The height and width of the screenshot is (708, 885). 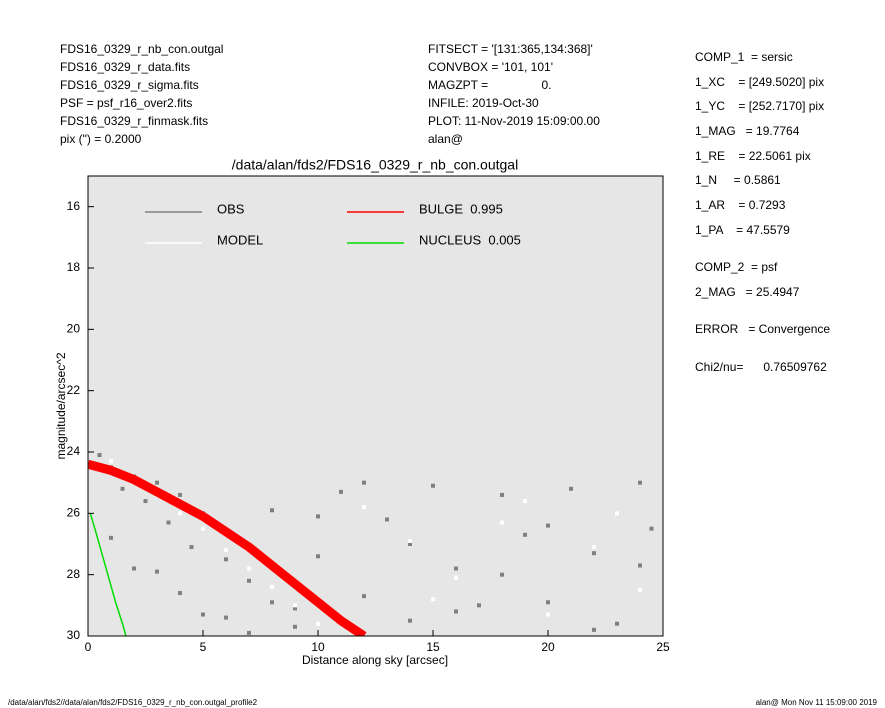 What do you see at coordinates (101, 139) in the screenshot?
I see `header-left-line: pix (") = 0.2000` at bounding box center [101, 139].